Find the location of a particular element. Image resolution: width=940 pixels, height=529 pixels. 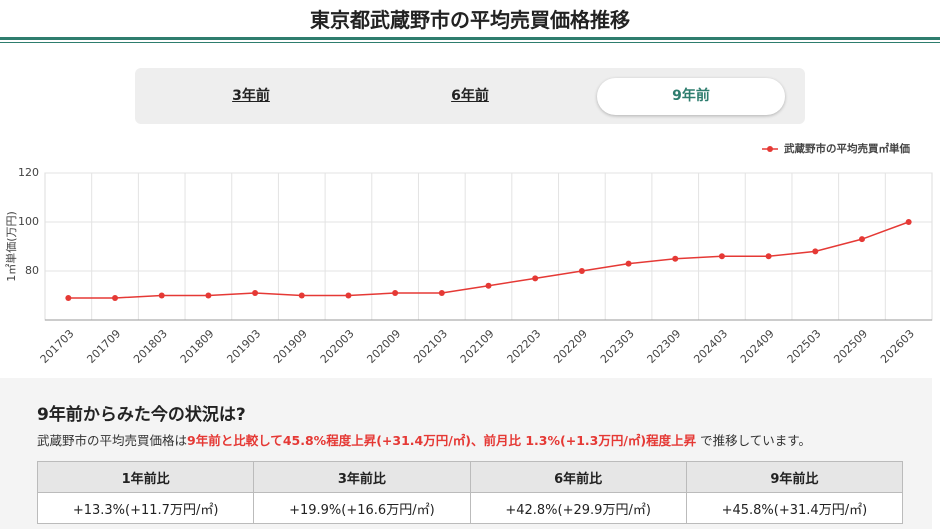

table-header: 6年前比 is located at coordinates (578, 477).